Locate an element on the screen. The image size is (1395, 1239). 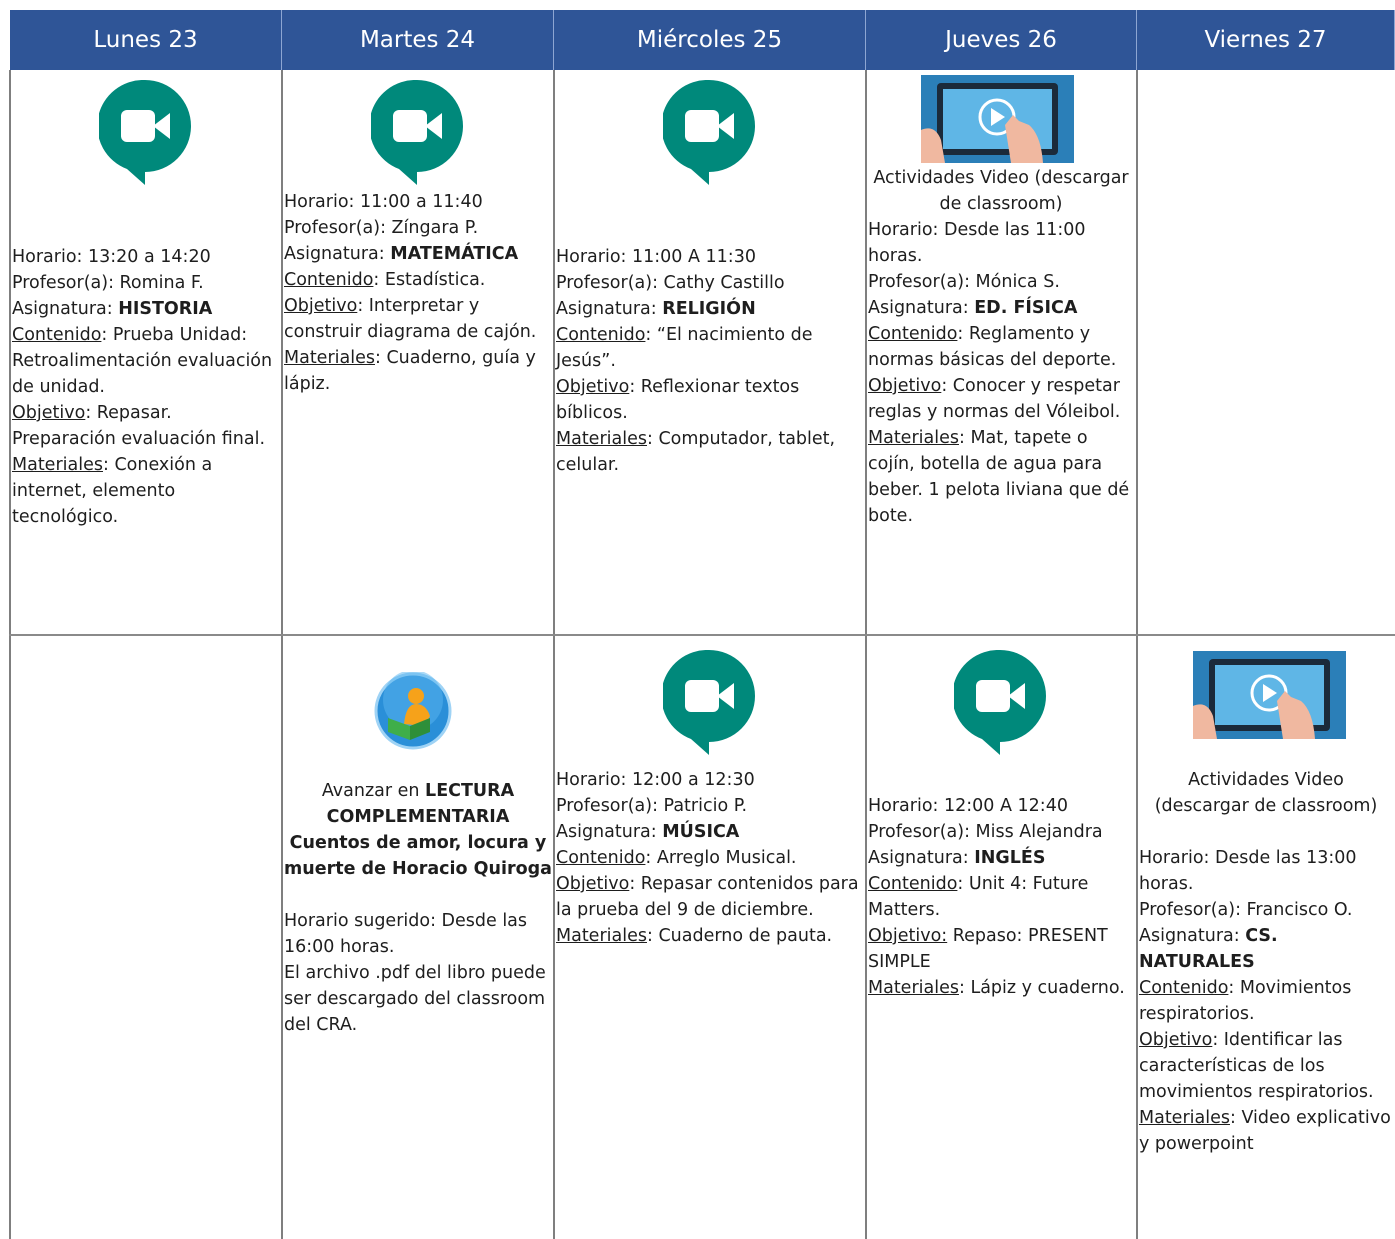
text: Profesor(a): Zíngara P. is located at coordinates (381, 228).